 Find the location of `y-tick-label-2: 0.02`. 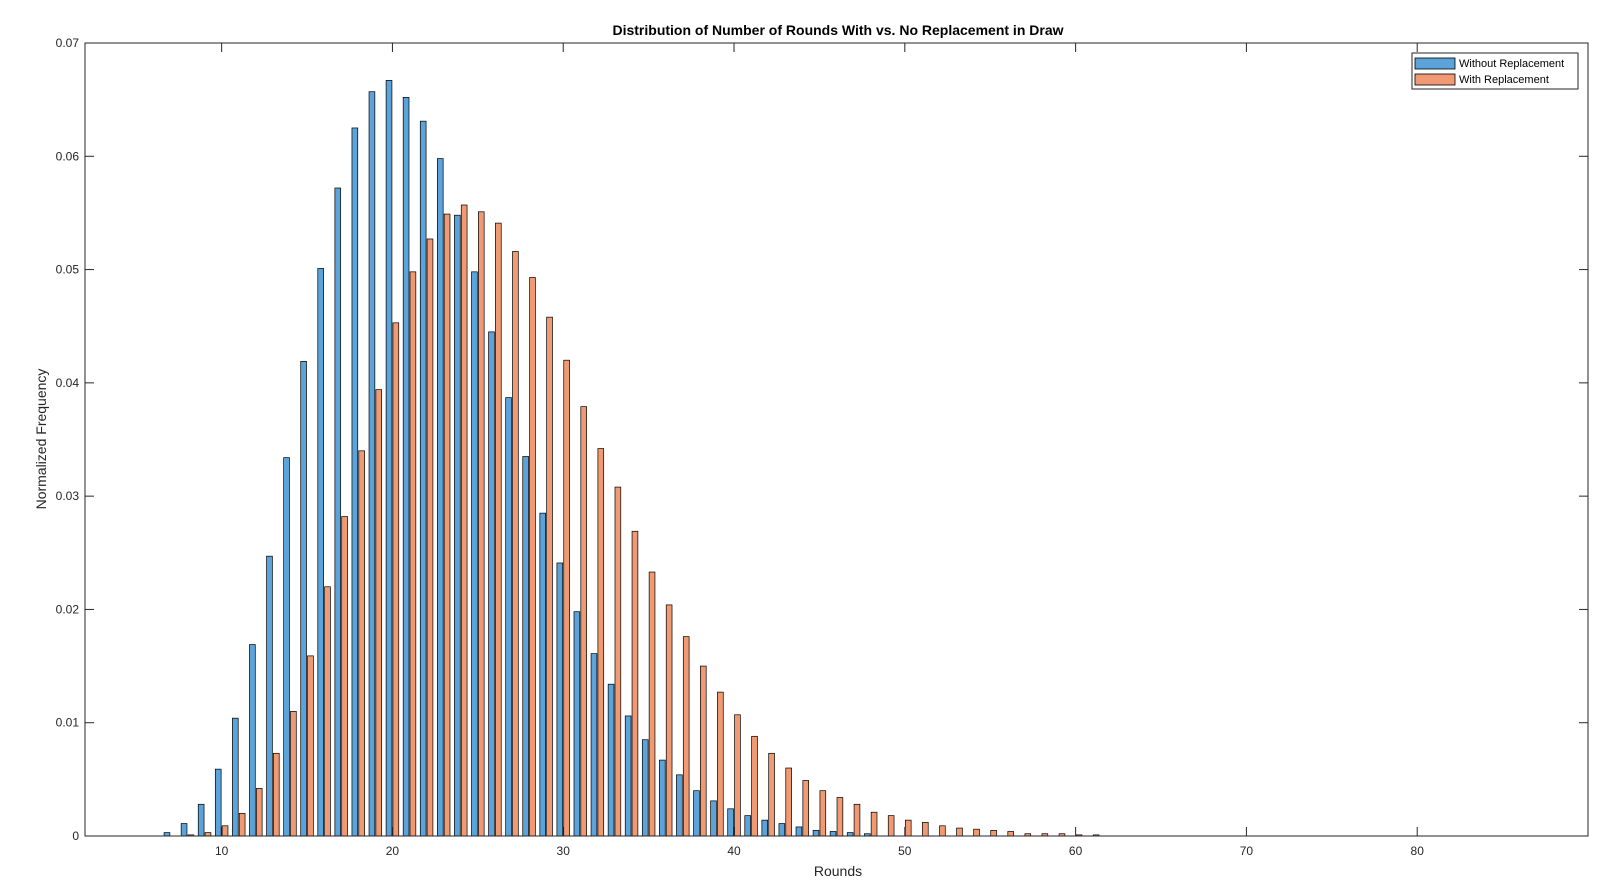

y-tick-label-2: 0.02 is located at coordinates (68, 609).